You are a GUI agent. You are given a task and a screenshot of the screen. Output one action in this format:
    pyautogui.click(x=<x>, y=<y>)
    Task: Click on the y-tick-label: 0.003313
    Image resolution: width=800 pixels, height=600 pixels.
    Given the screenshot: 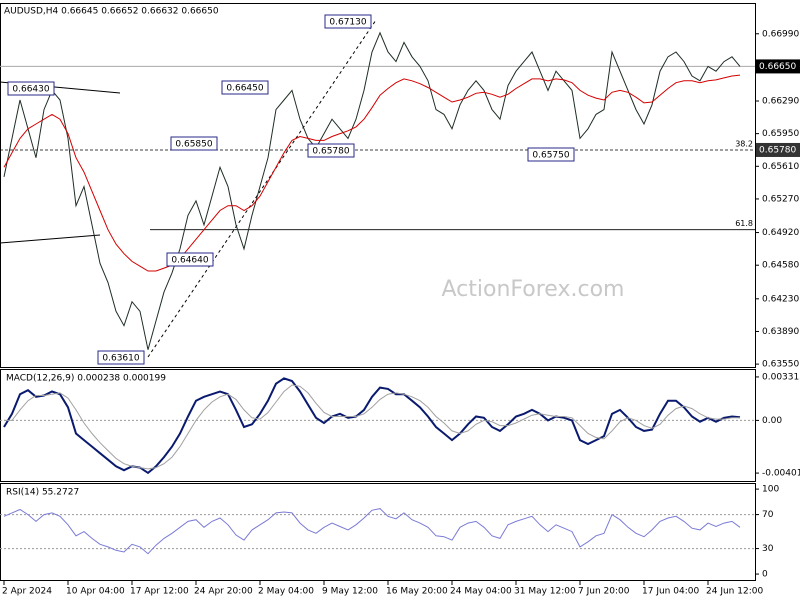 What is the action you would take?
    pyautogui.click(x=781, y=377)
    